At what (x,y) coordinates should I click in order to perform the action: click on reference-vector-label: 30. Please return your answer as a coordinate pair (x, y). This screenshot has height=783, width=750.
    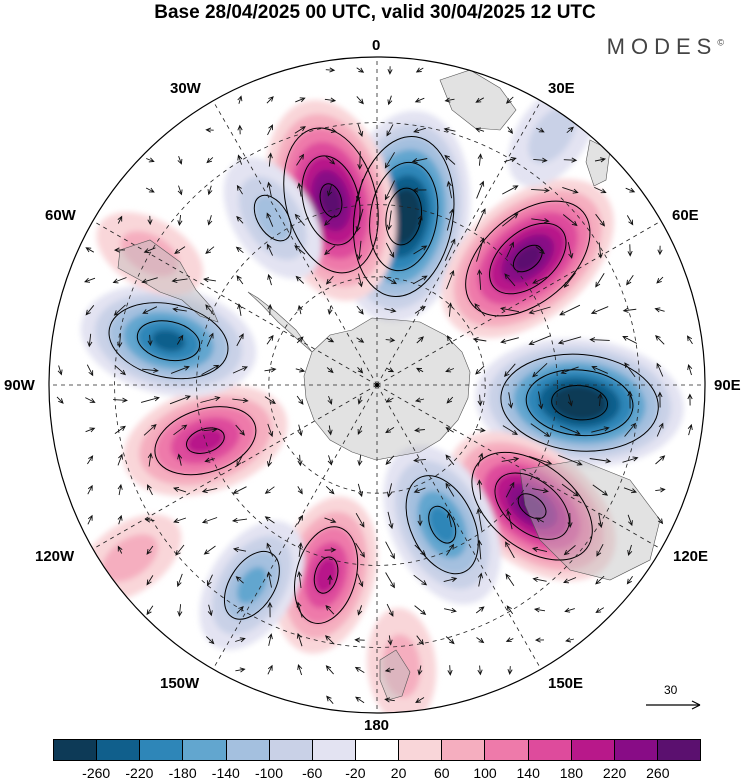
    Looking at the image, I should click on (671, 690).